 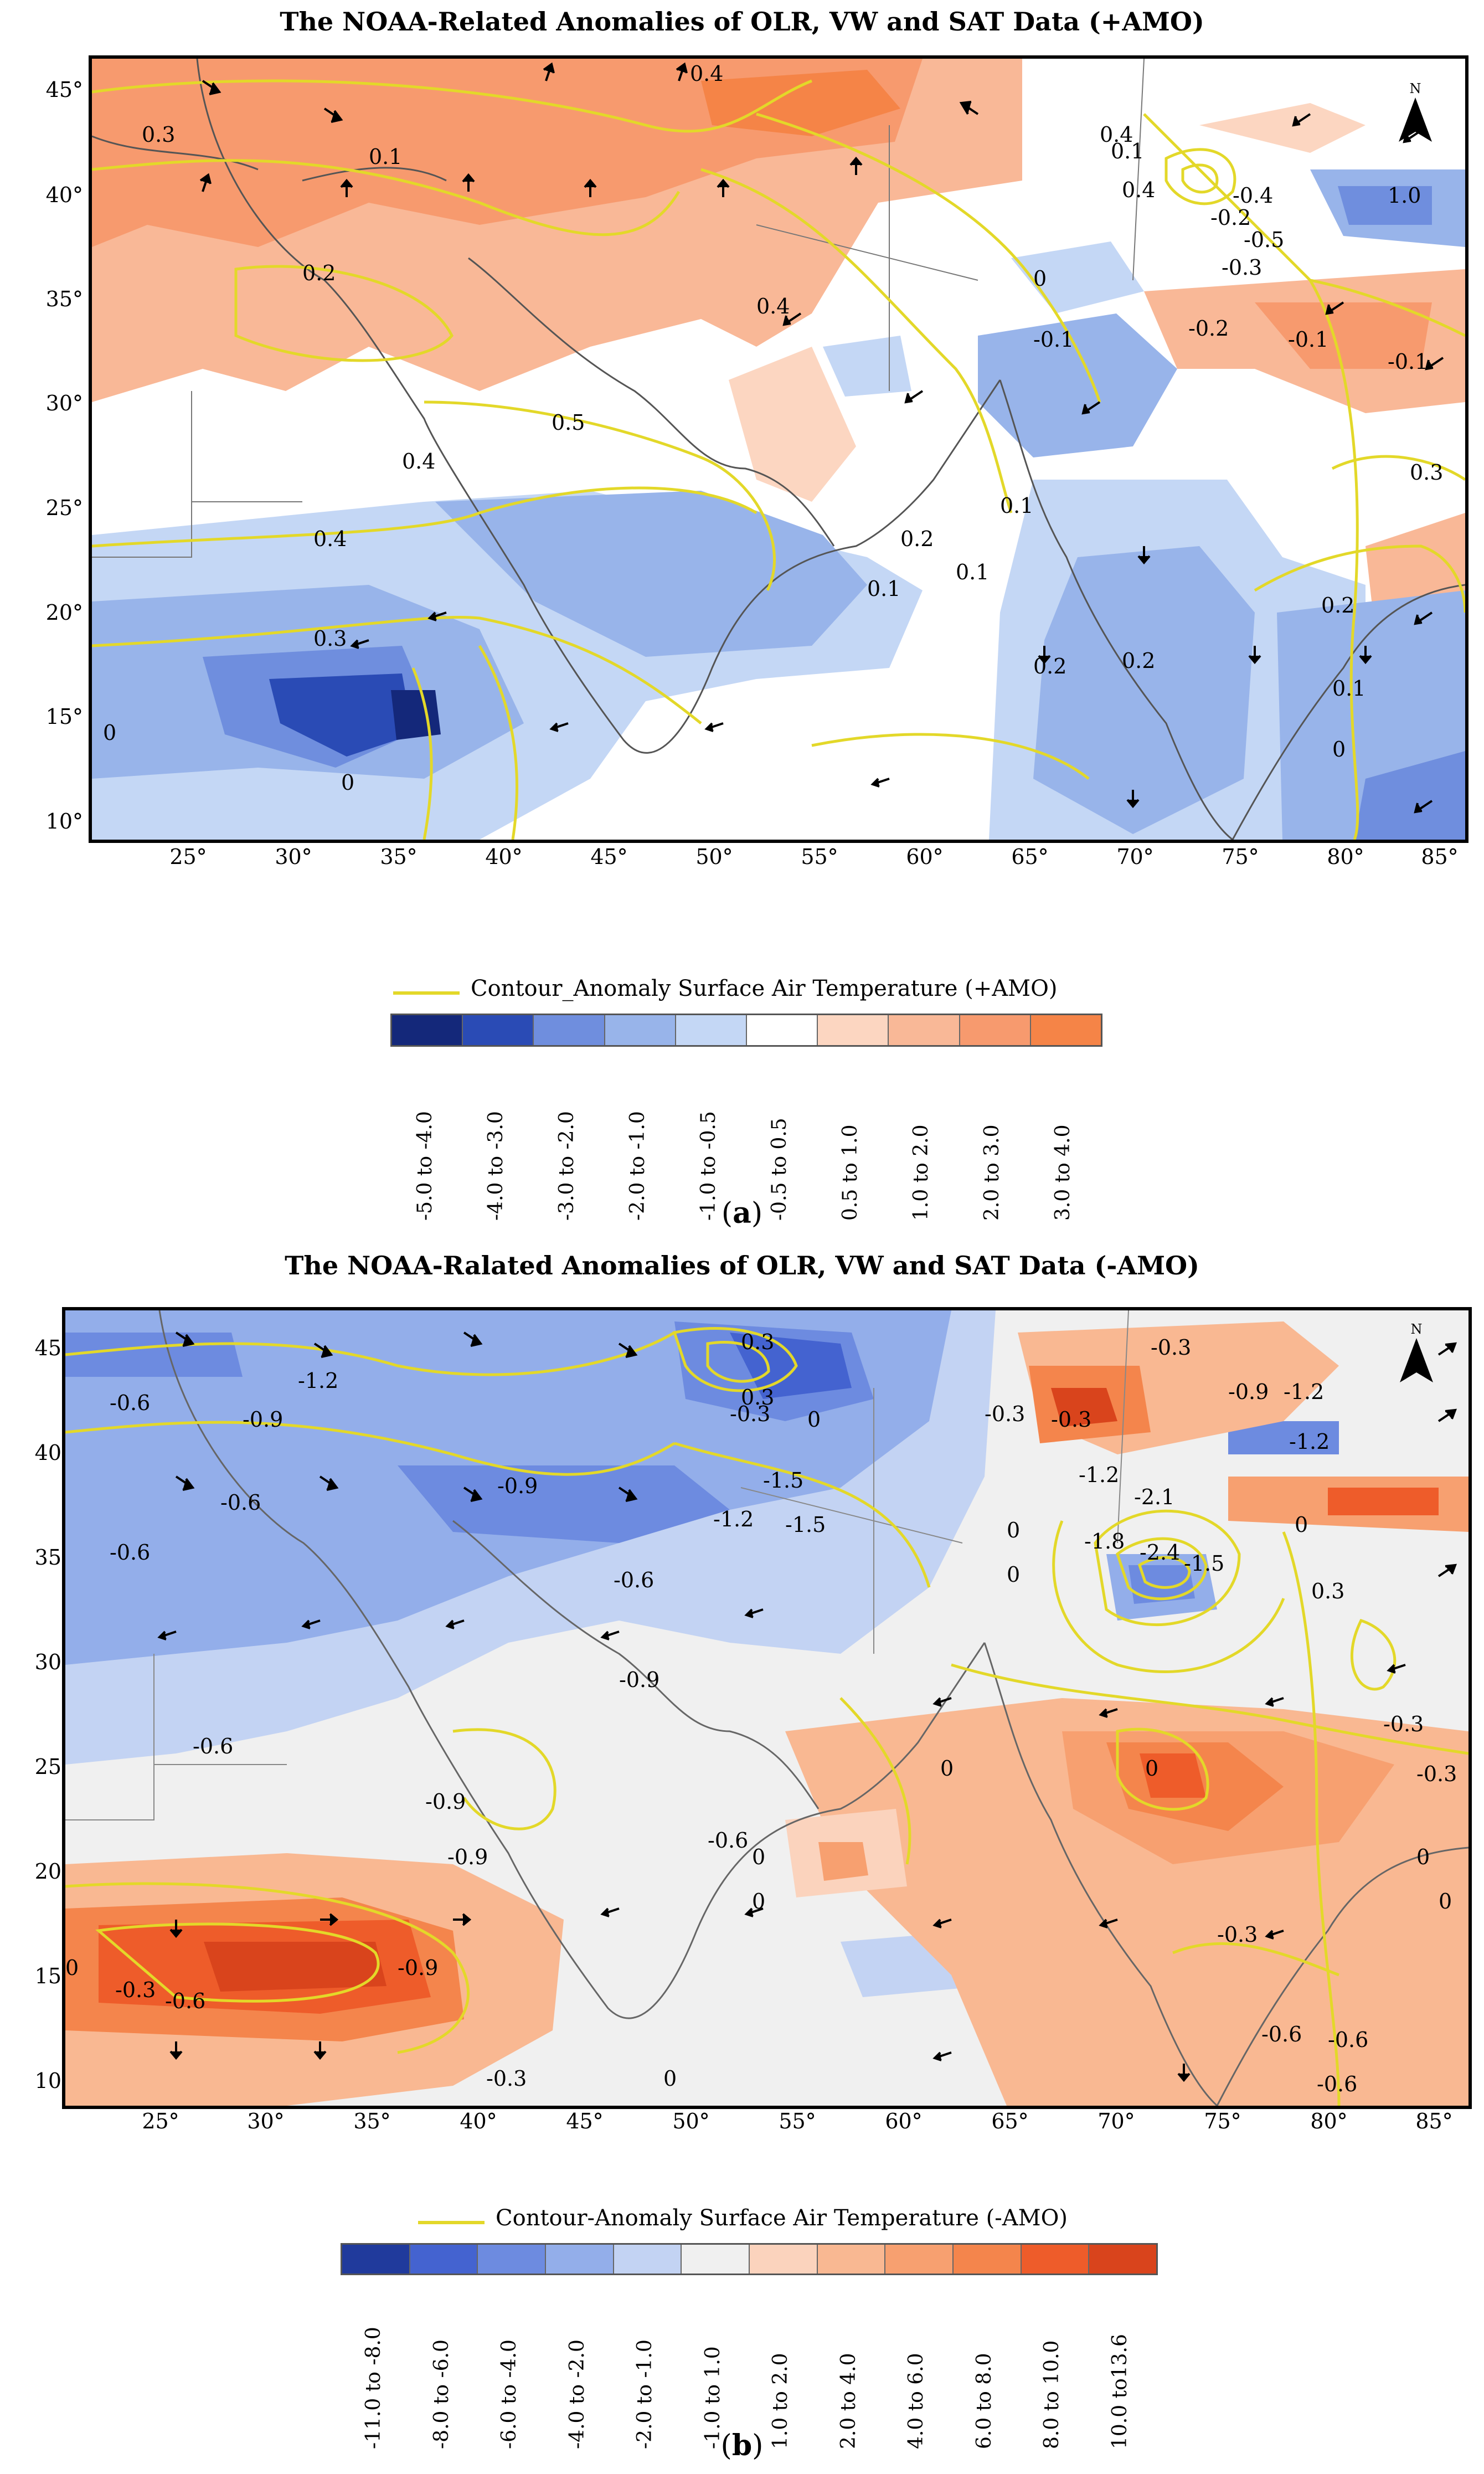 I want to click on contour-label: -0.3, so click(x=1005, y=1414).